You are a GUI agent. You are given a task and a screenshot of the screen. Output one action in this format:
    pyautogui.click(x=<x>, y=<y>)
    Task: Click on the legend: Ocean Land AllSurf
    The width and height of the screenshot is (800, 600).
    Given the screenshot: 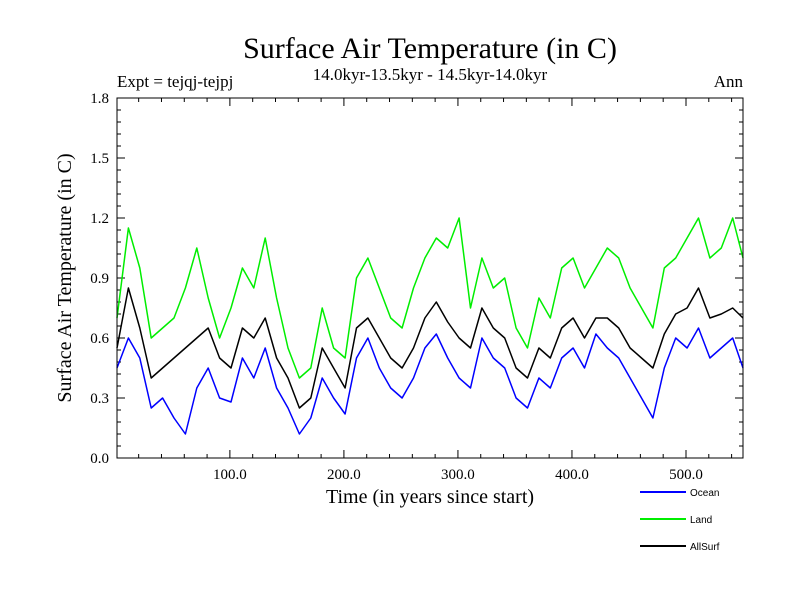 What is the action you would take?
    pyautogui.click(x=680, y=520)
    